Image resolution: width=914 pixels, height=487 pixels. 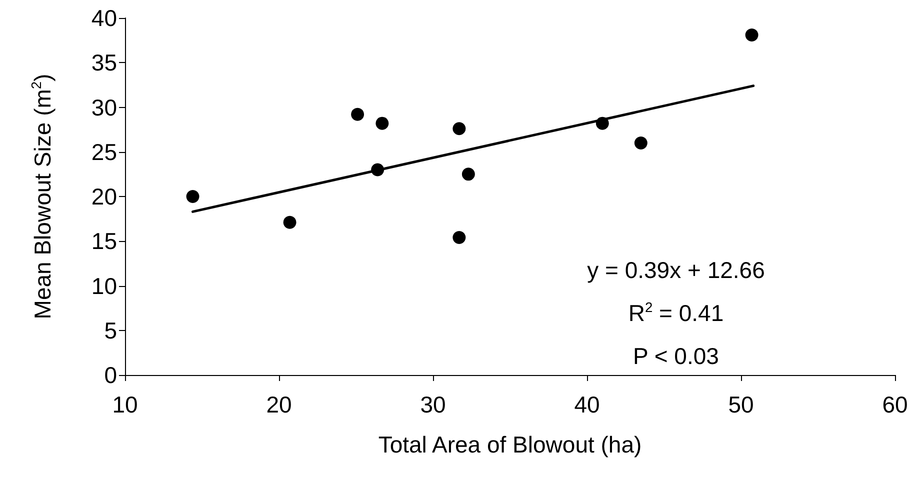 I want to click on y-tick-label: 25, so click(x=104, y=151).